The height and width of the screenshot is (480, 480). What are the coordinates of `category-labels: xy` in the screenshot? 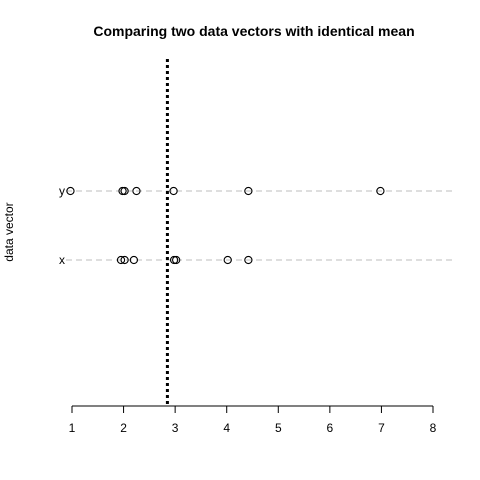 It's located at (62, 225).